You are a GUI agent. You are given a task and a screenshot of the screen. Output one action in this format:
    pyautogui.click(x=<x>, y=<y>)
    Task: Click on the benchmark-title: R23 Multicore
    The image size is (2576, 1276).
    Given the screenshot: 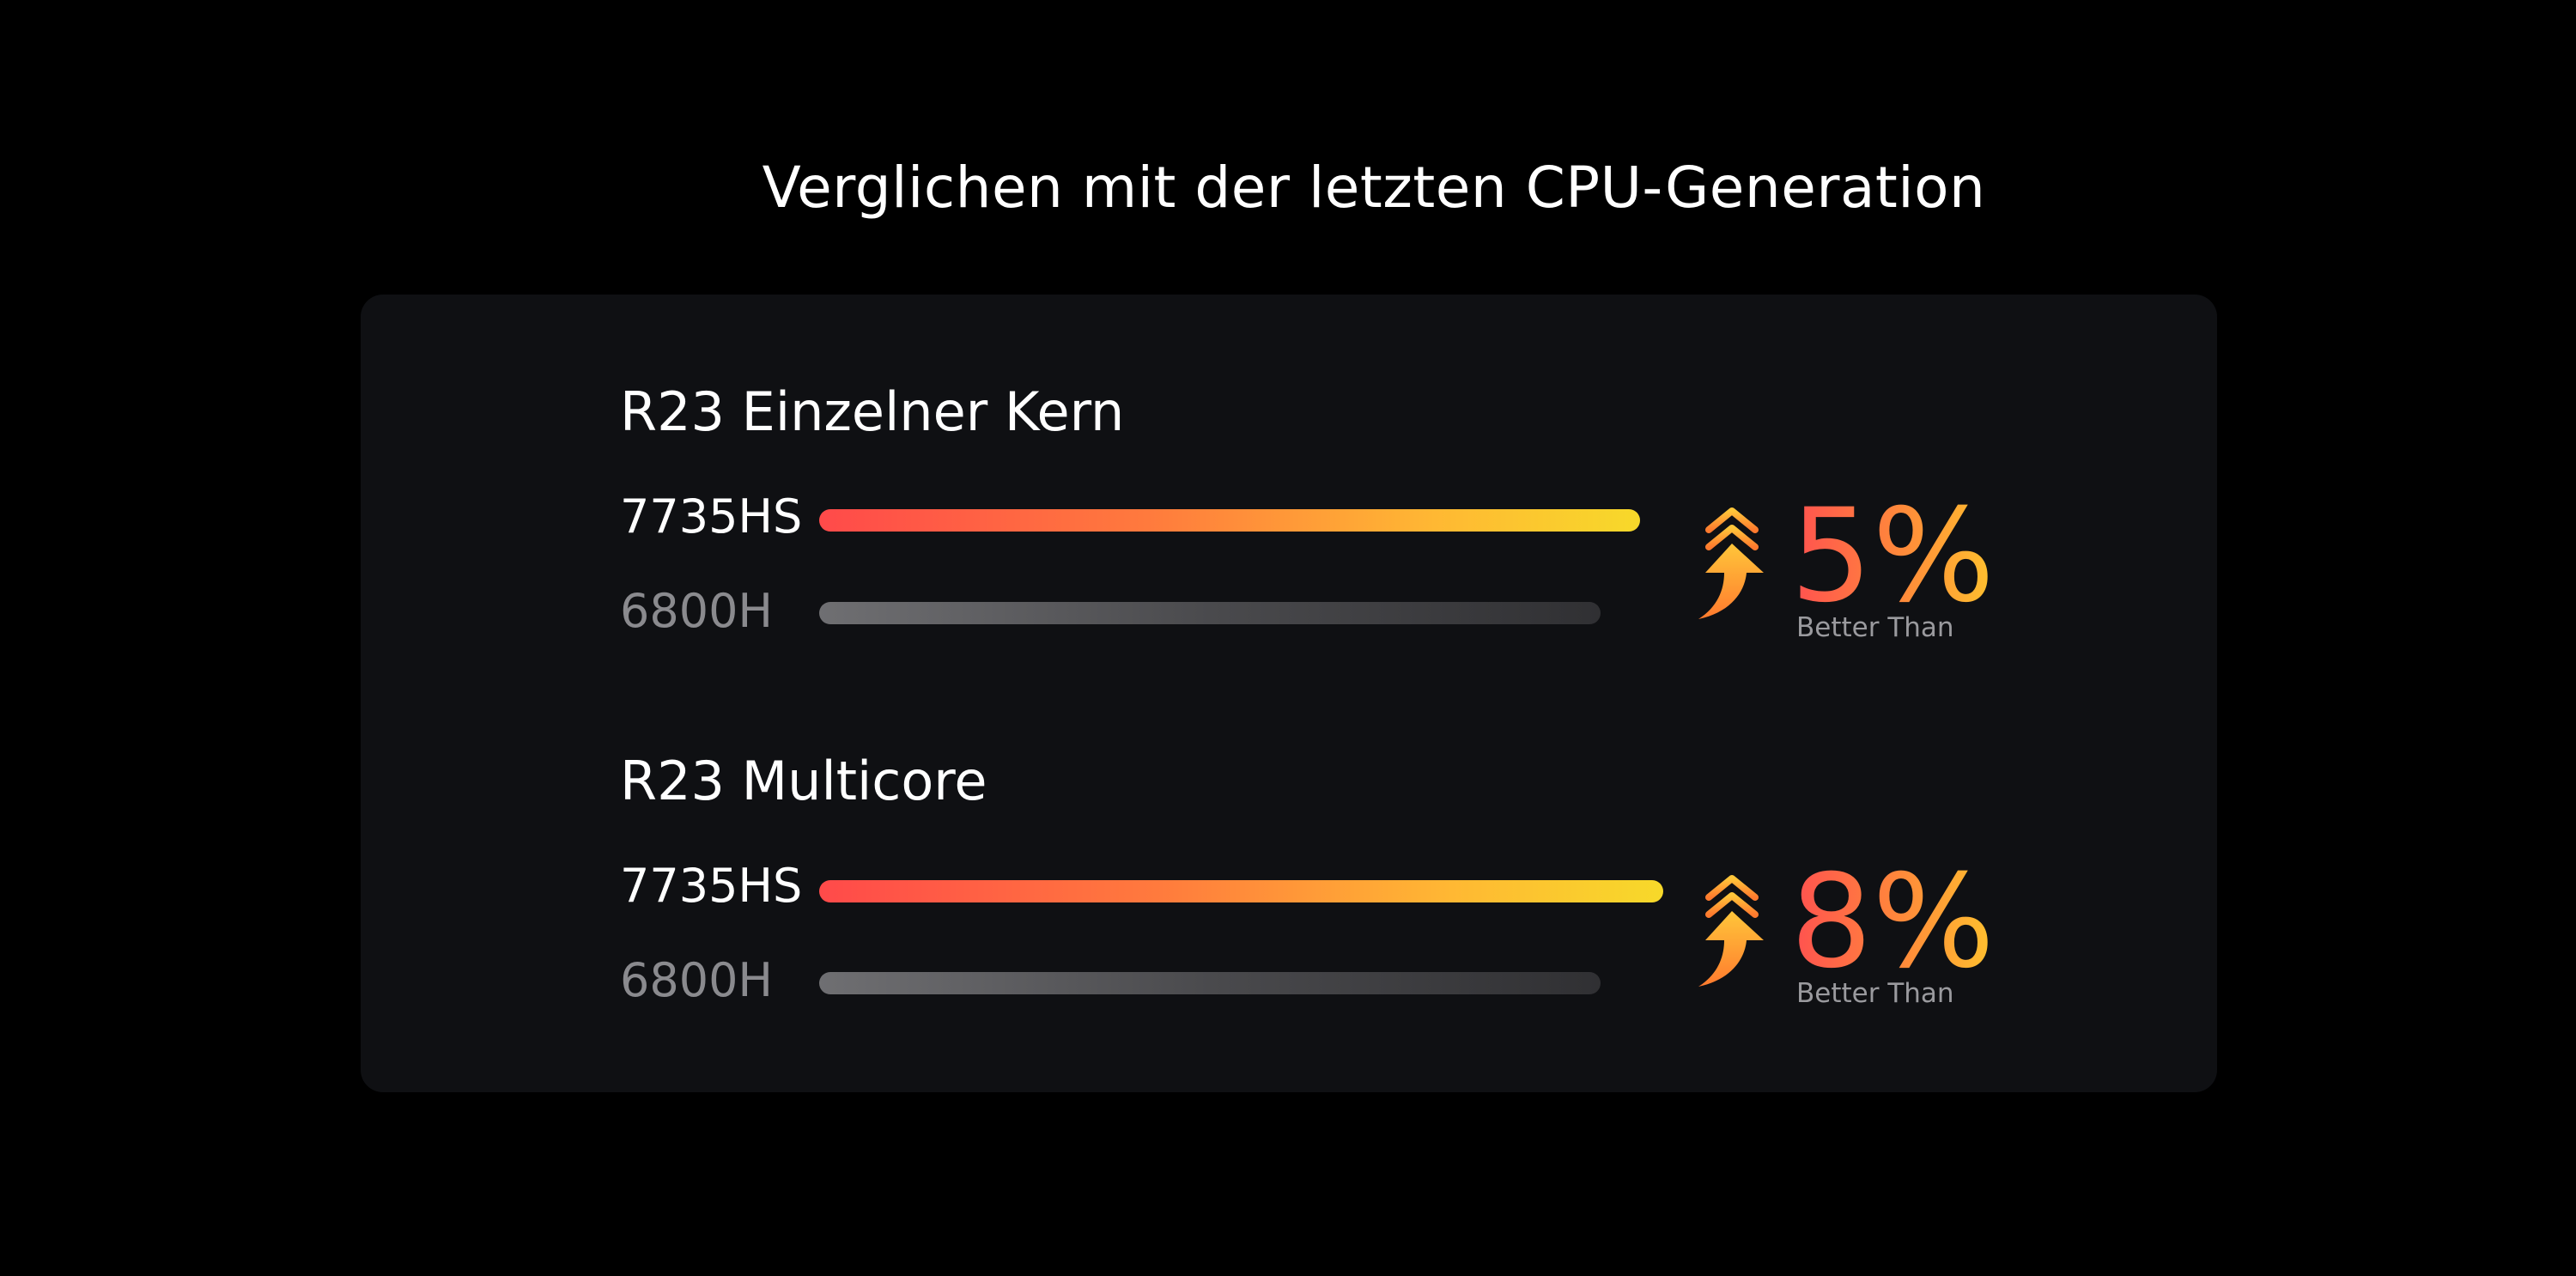 What is the action you would take?
    pyautogui.click(x=803, y=781)
    